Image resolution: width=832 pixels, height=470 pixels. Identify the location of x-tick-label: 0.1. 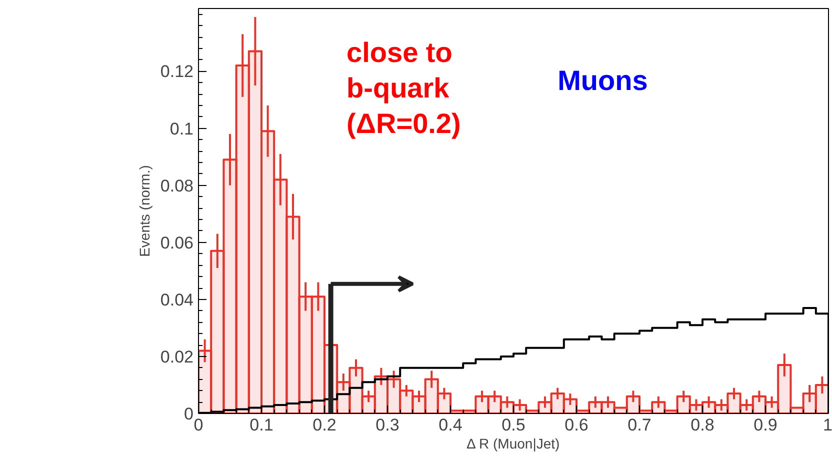
(262, 425).